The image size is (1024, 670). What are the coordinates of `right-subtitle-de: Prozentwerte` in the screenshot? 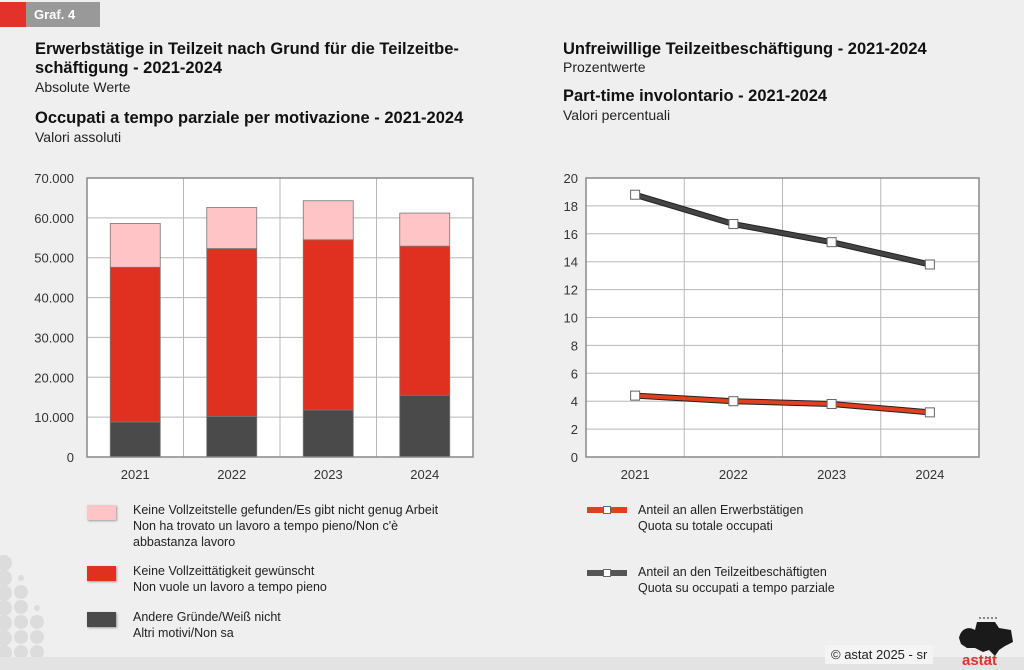 It's located at (604, 67).